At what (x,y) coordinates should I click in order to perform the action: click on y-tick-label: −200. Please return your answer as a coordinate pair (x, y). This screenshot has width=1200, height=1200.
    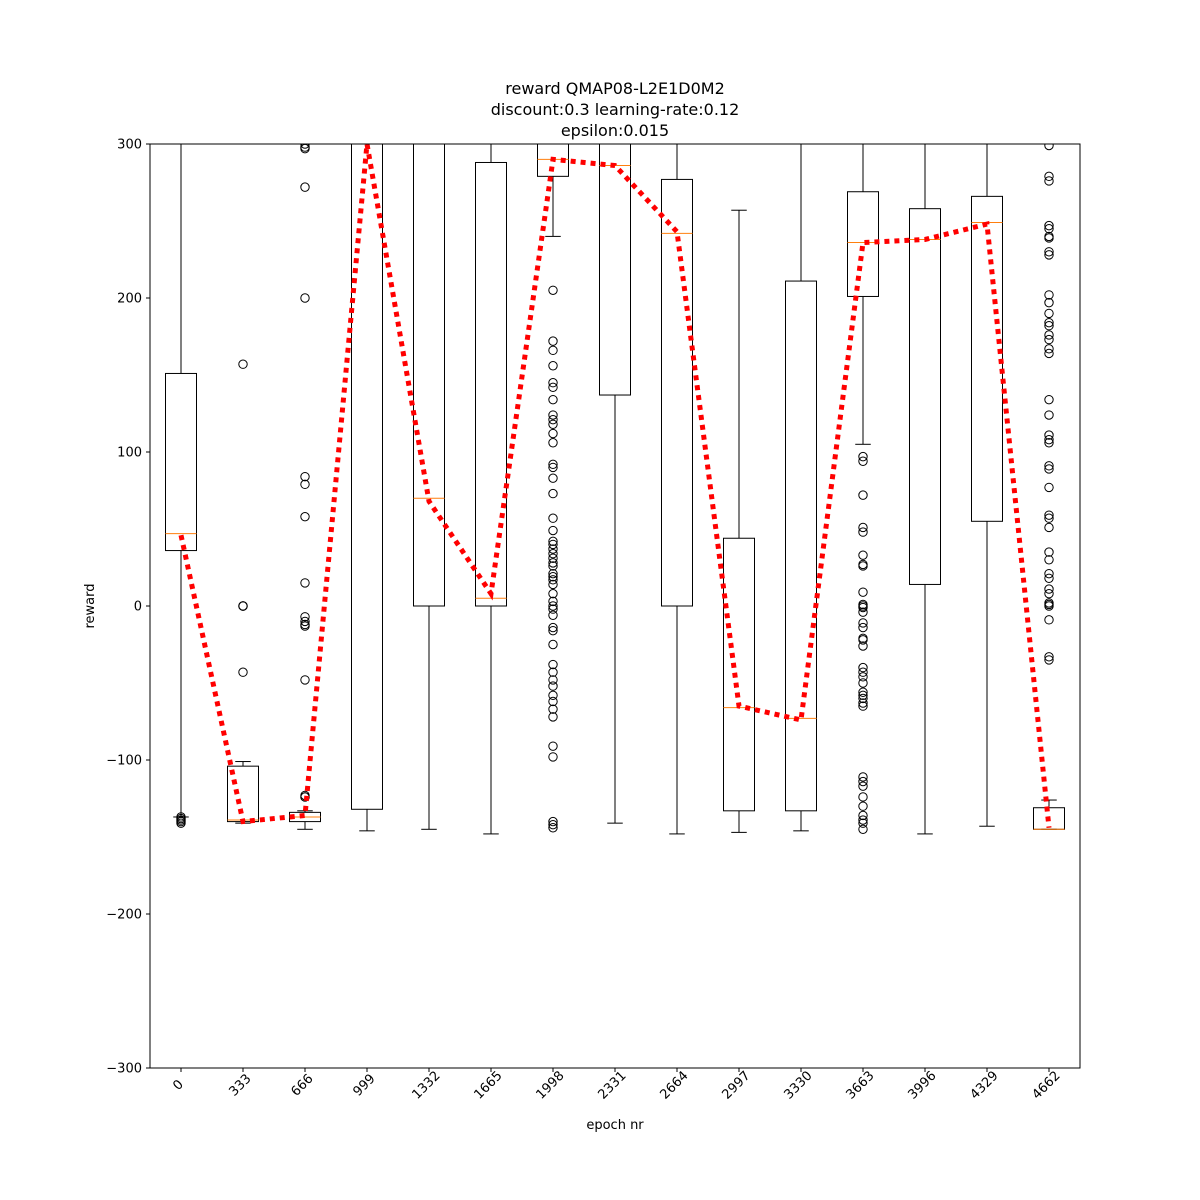
    Looking at the image, I should click on (124, 915).